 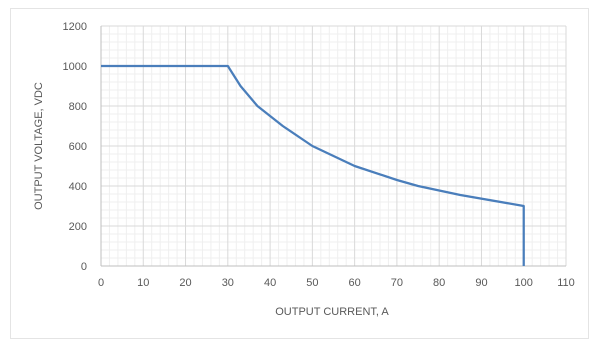 What do you see at coordinates (566, 283) in the screenshot?
I see `x-tick-label: 110` at bounding box center [566, 283].